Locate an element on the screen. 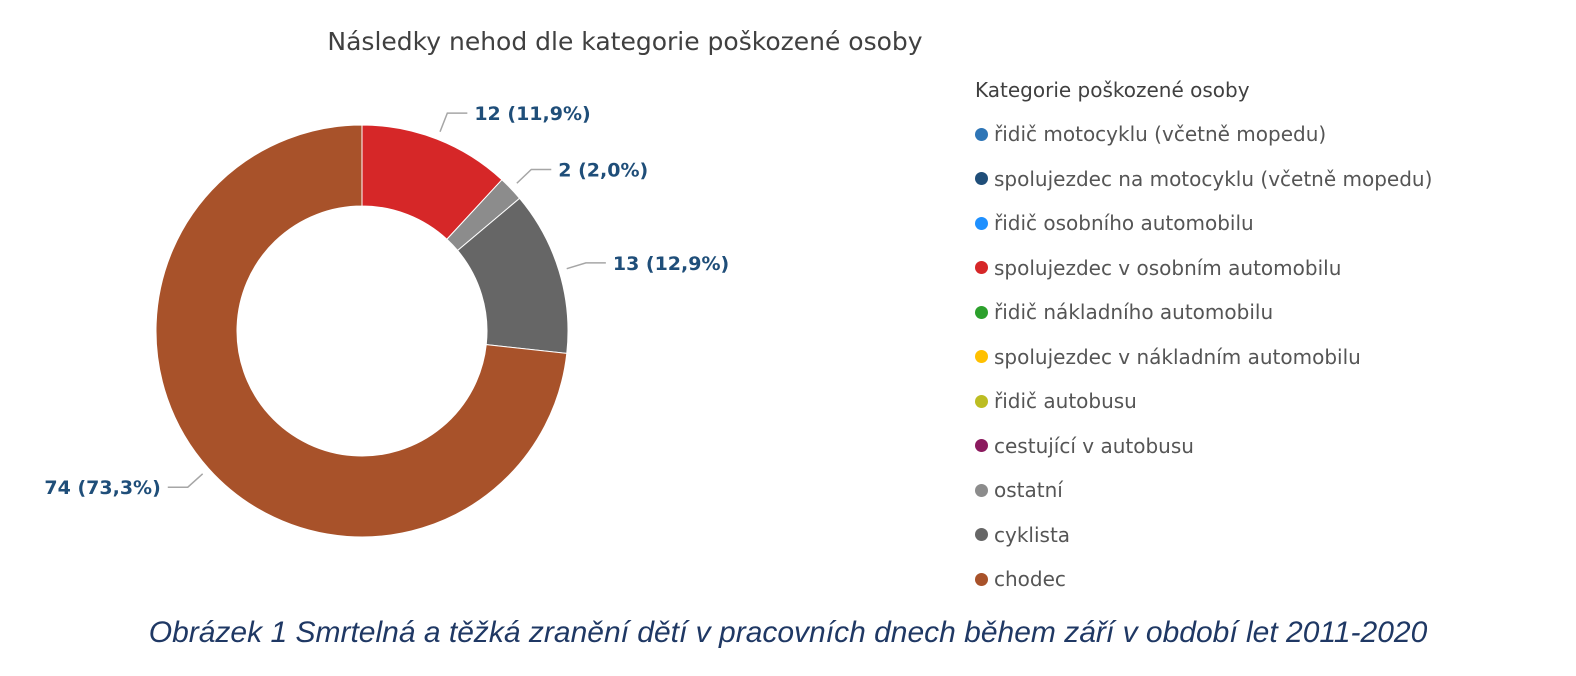 This screenshot has height=676, width=1576. legend-title: Kategorie poškozené osoby is located at coordinates (1112, 90).